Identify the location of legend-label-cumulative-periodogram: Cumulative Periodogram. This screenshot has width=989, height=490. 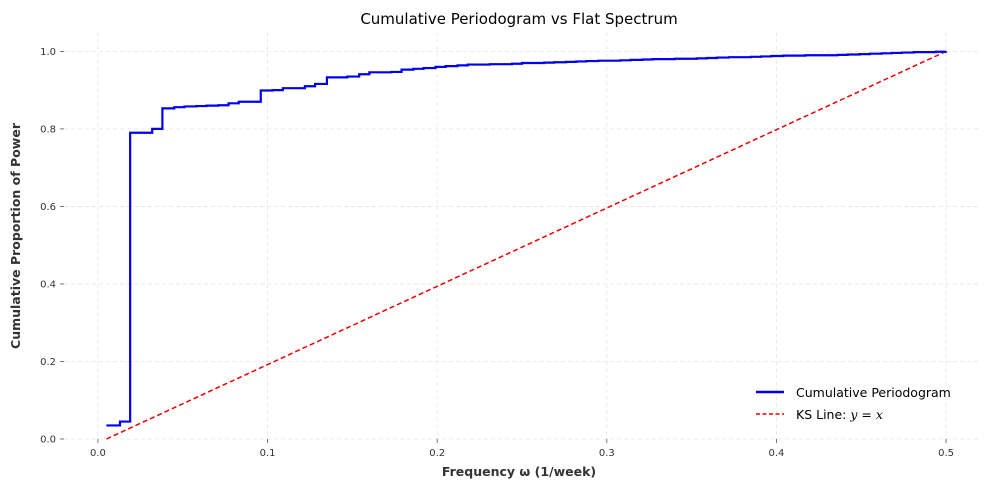
(873, 392).